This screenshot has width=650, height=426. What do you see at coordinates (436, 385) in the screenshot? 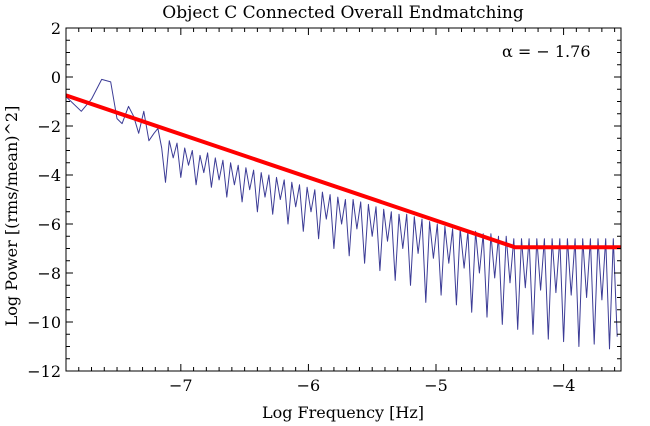
I see `x-tick-label: −5` at bounding box center [436, 385].